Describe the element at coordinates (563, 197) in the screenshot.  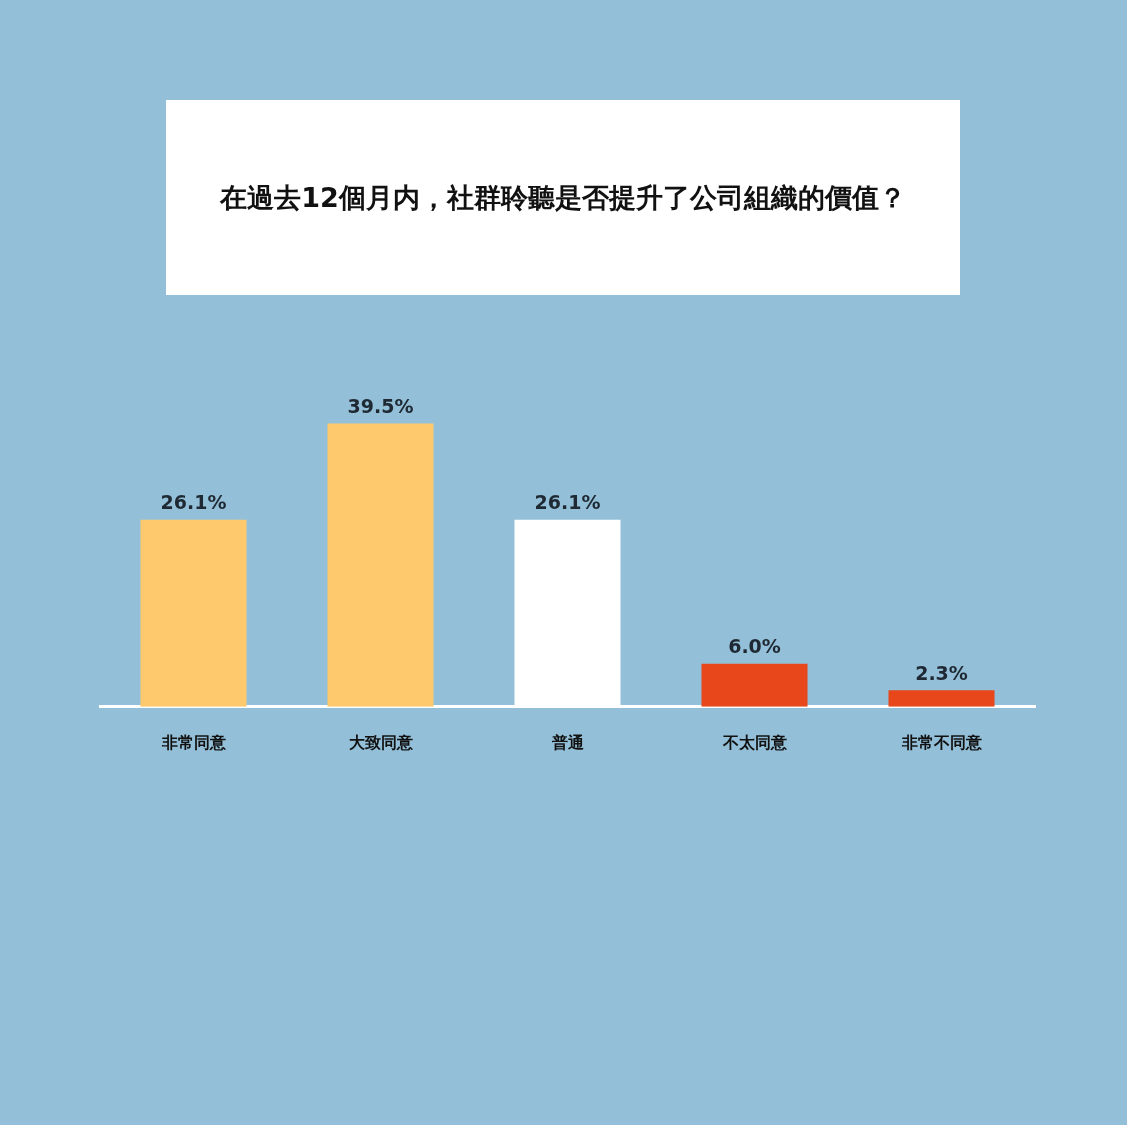
I see `chart-title: 在過去12個月内，社群聆聽是否提升了公司組織的價值？` at that location.